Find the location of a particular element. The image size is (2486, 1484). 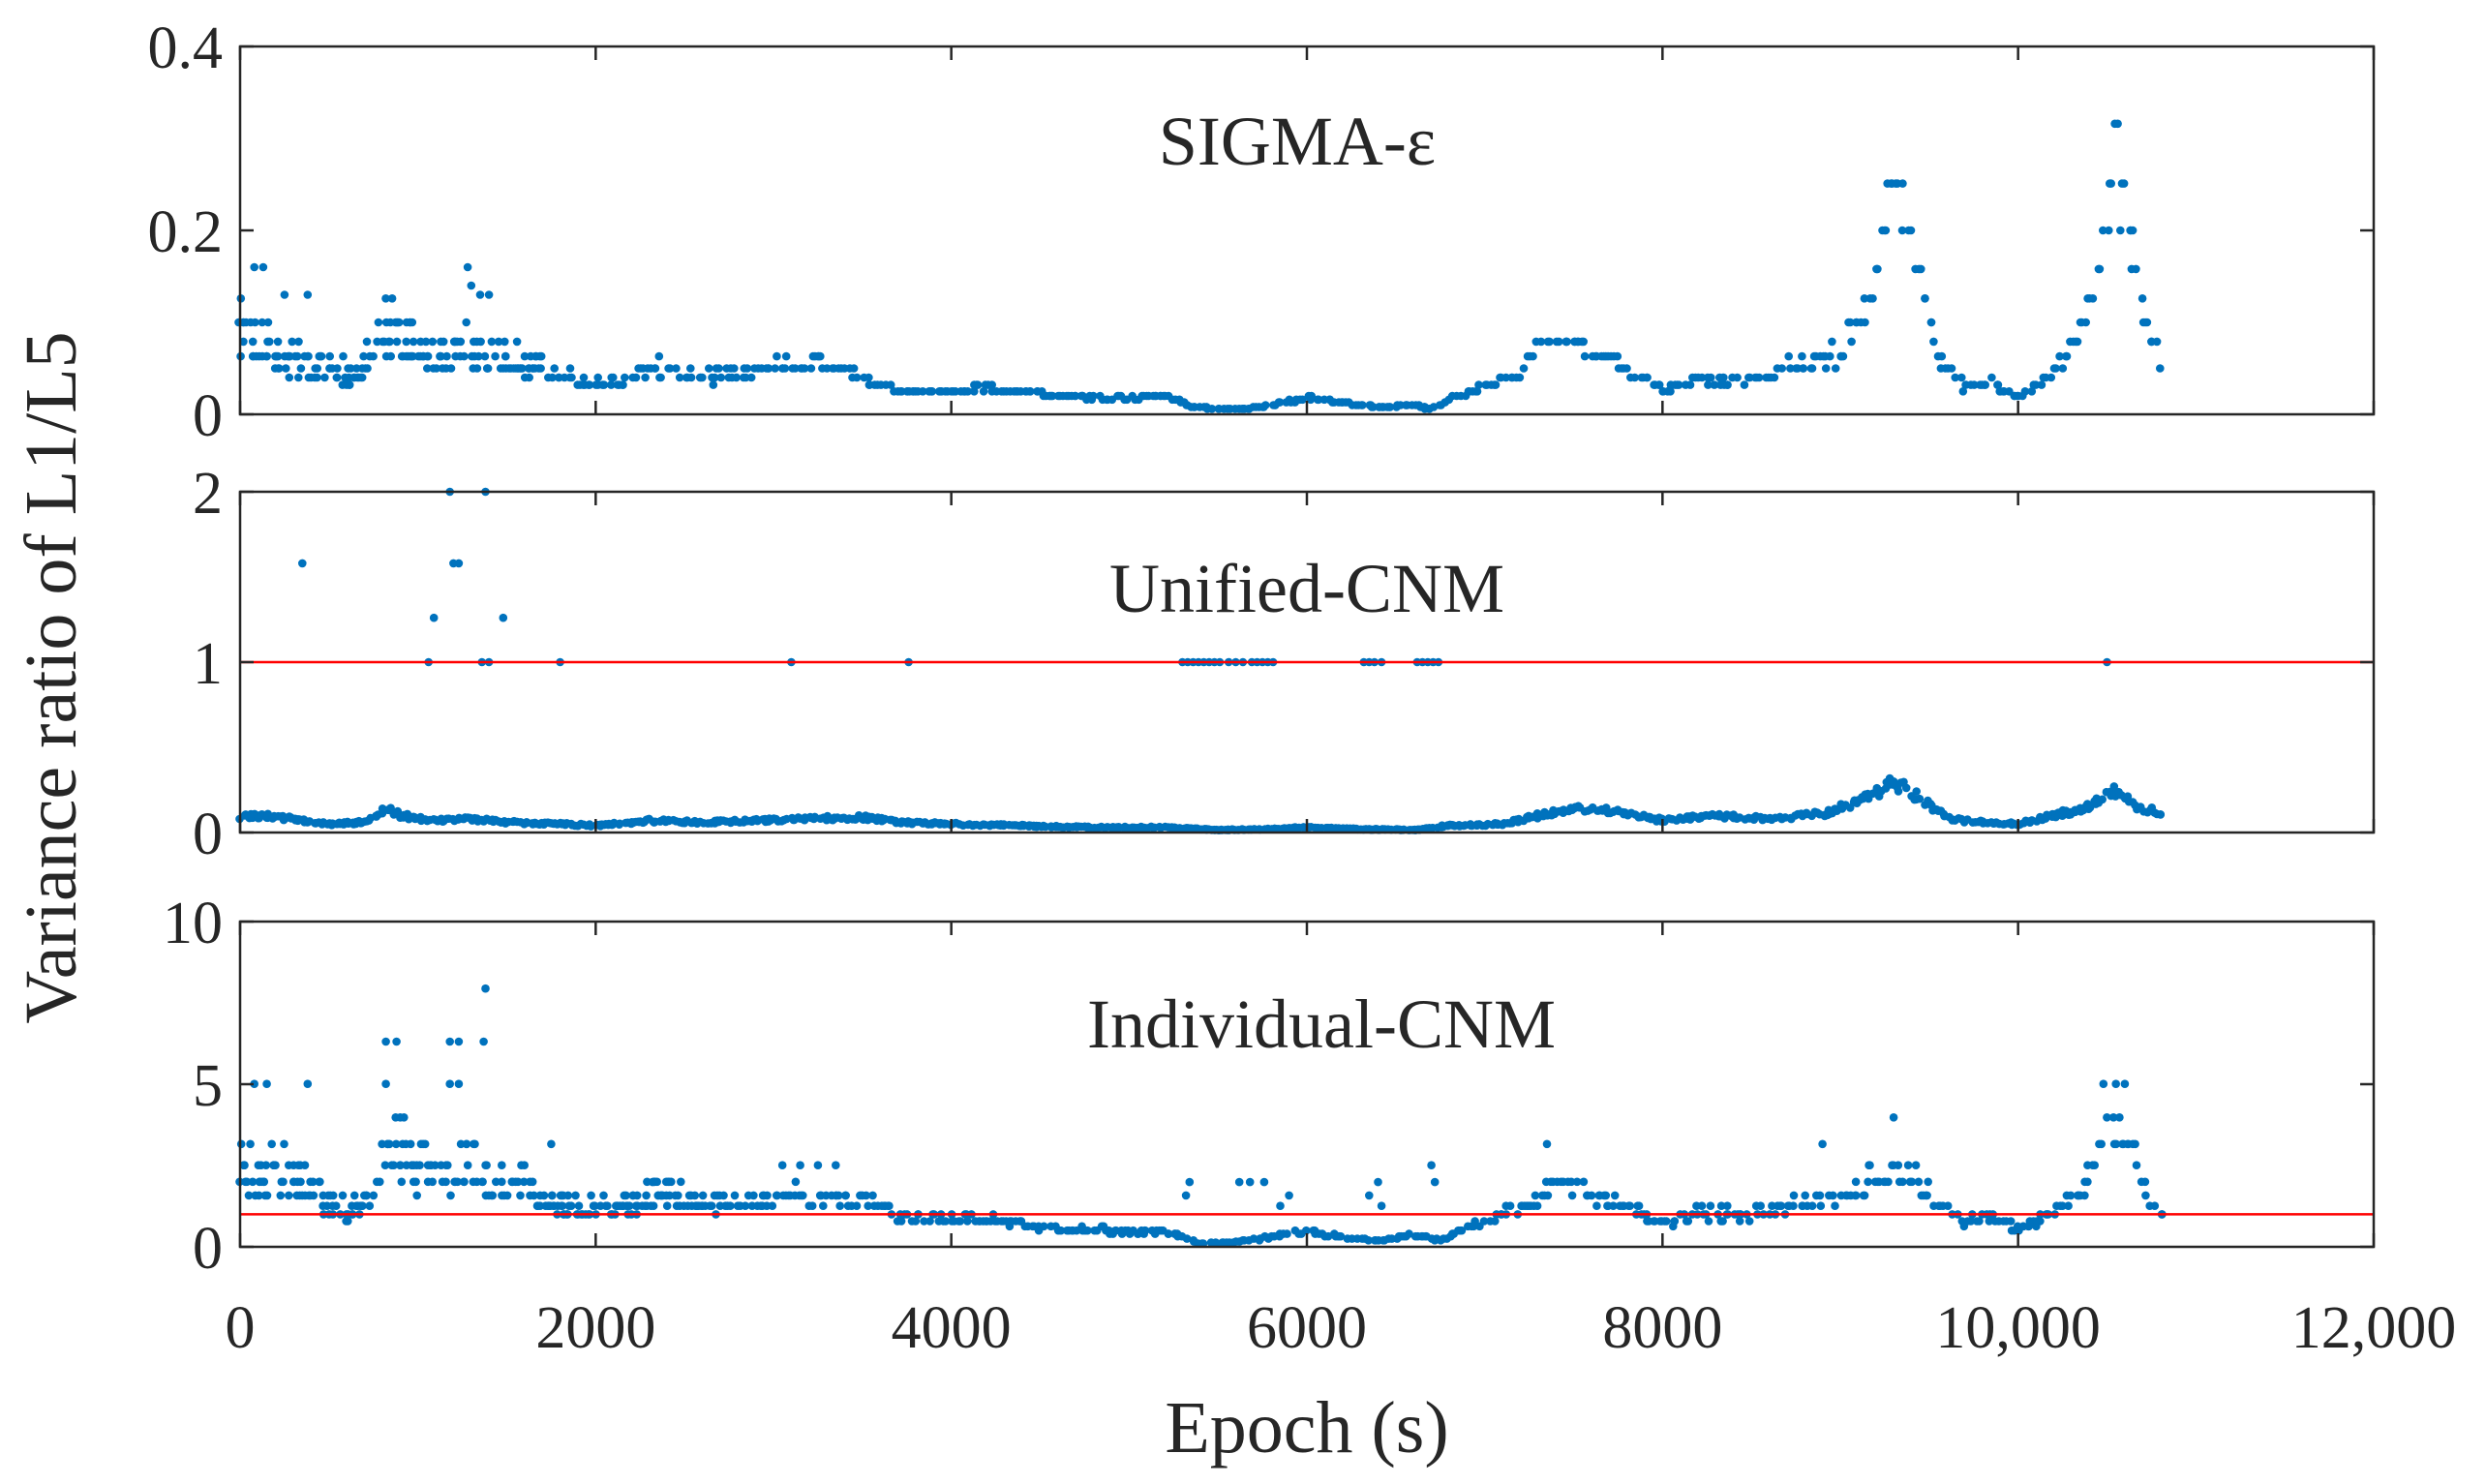

y-tick-label: 2 is located at coordinates (208, 494).